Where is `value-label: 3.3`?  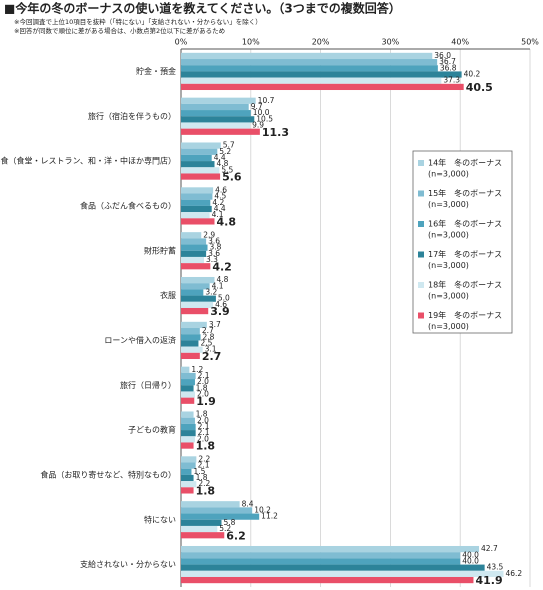 value-label: 3.3 is located at coordinates (212, 259).